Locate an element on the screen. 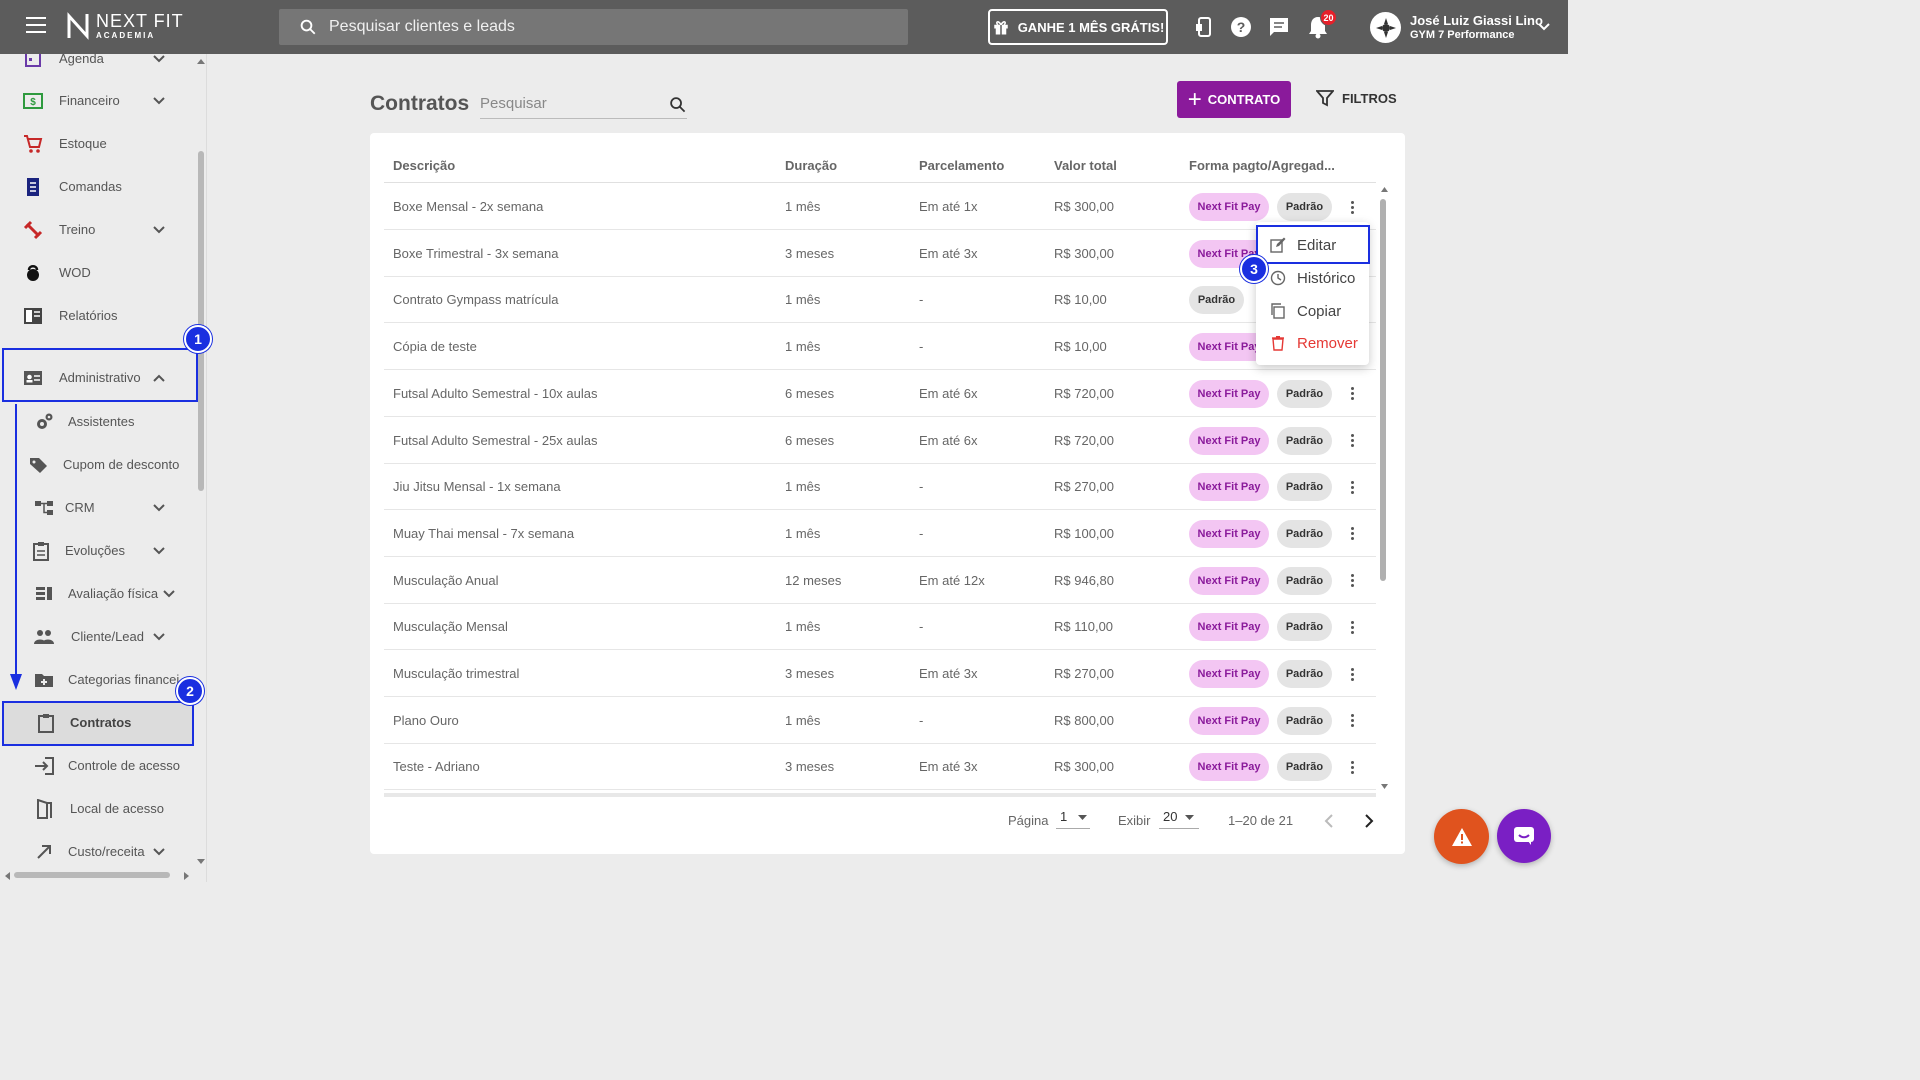 The image size is (1920, 1080). notifications-button: 20 is located at coordinates (1321, 24).